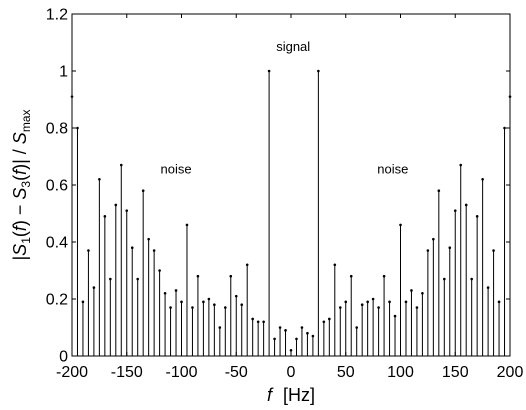  What do you see at coordinates (455, 372) in the screenshot?
I see `x-tick-label: 150` at bounding box center [455, 372].